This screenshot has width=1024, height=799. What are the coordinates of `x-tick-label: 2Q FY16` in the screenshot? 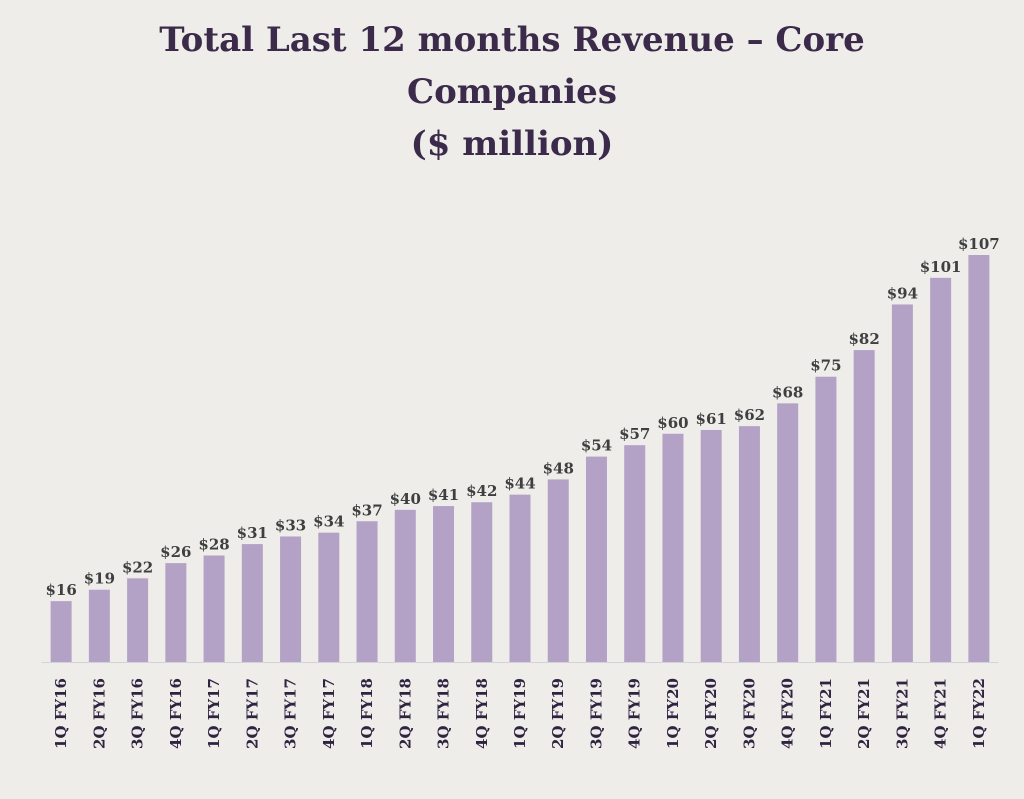 It's located at (99, 713).